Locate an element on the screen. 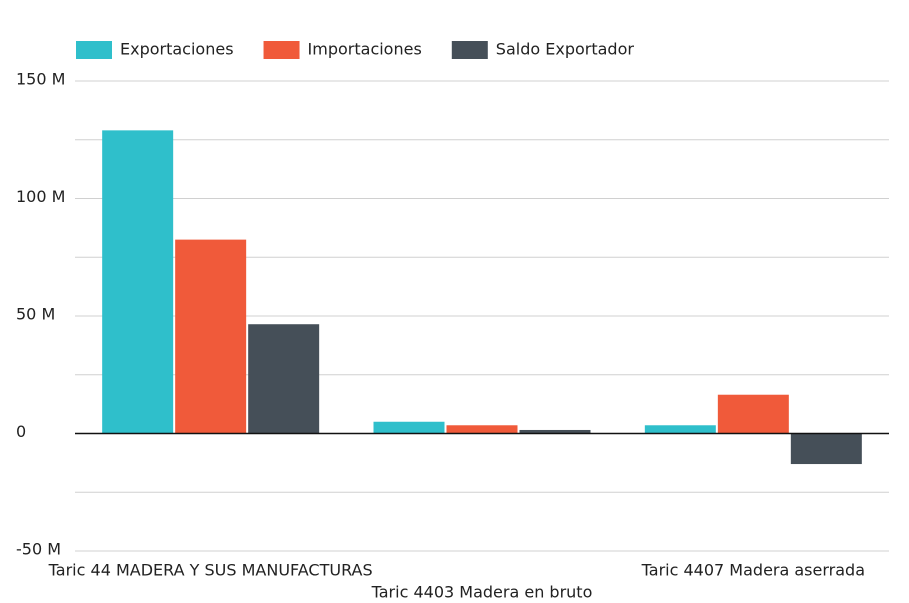 The image size is (909, 603). x-tick-label: Taric 4403 Madera en bruto is located at coordinates (482, 592).